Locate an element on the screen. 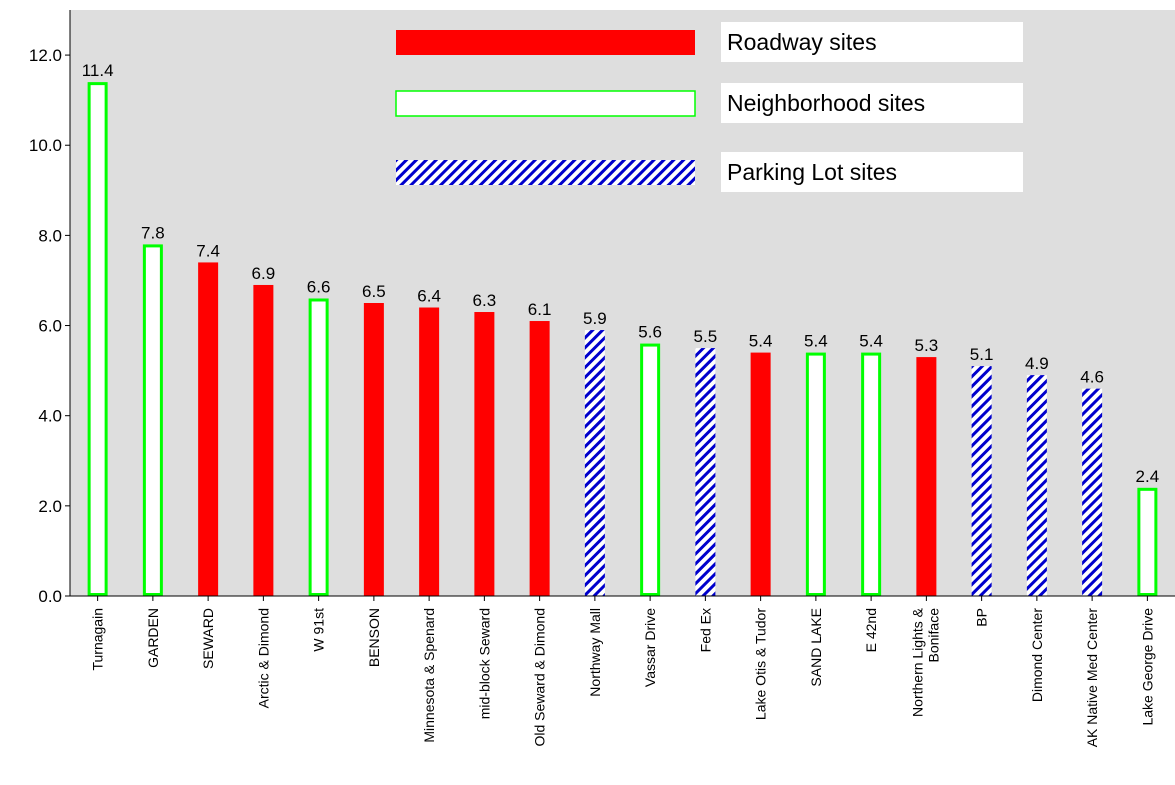 The width and height of the screenshot is (1175, 785). bar-value-label: 6.4 is located at coordinates (429, 296).